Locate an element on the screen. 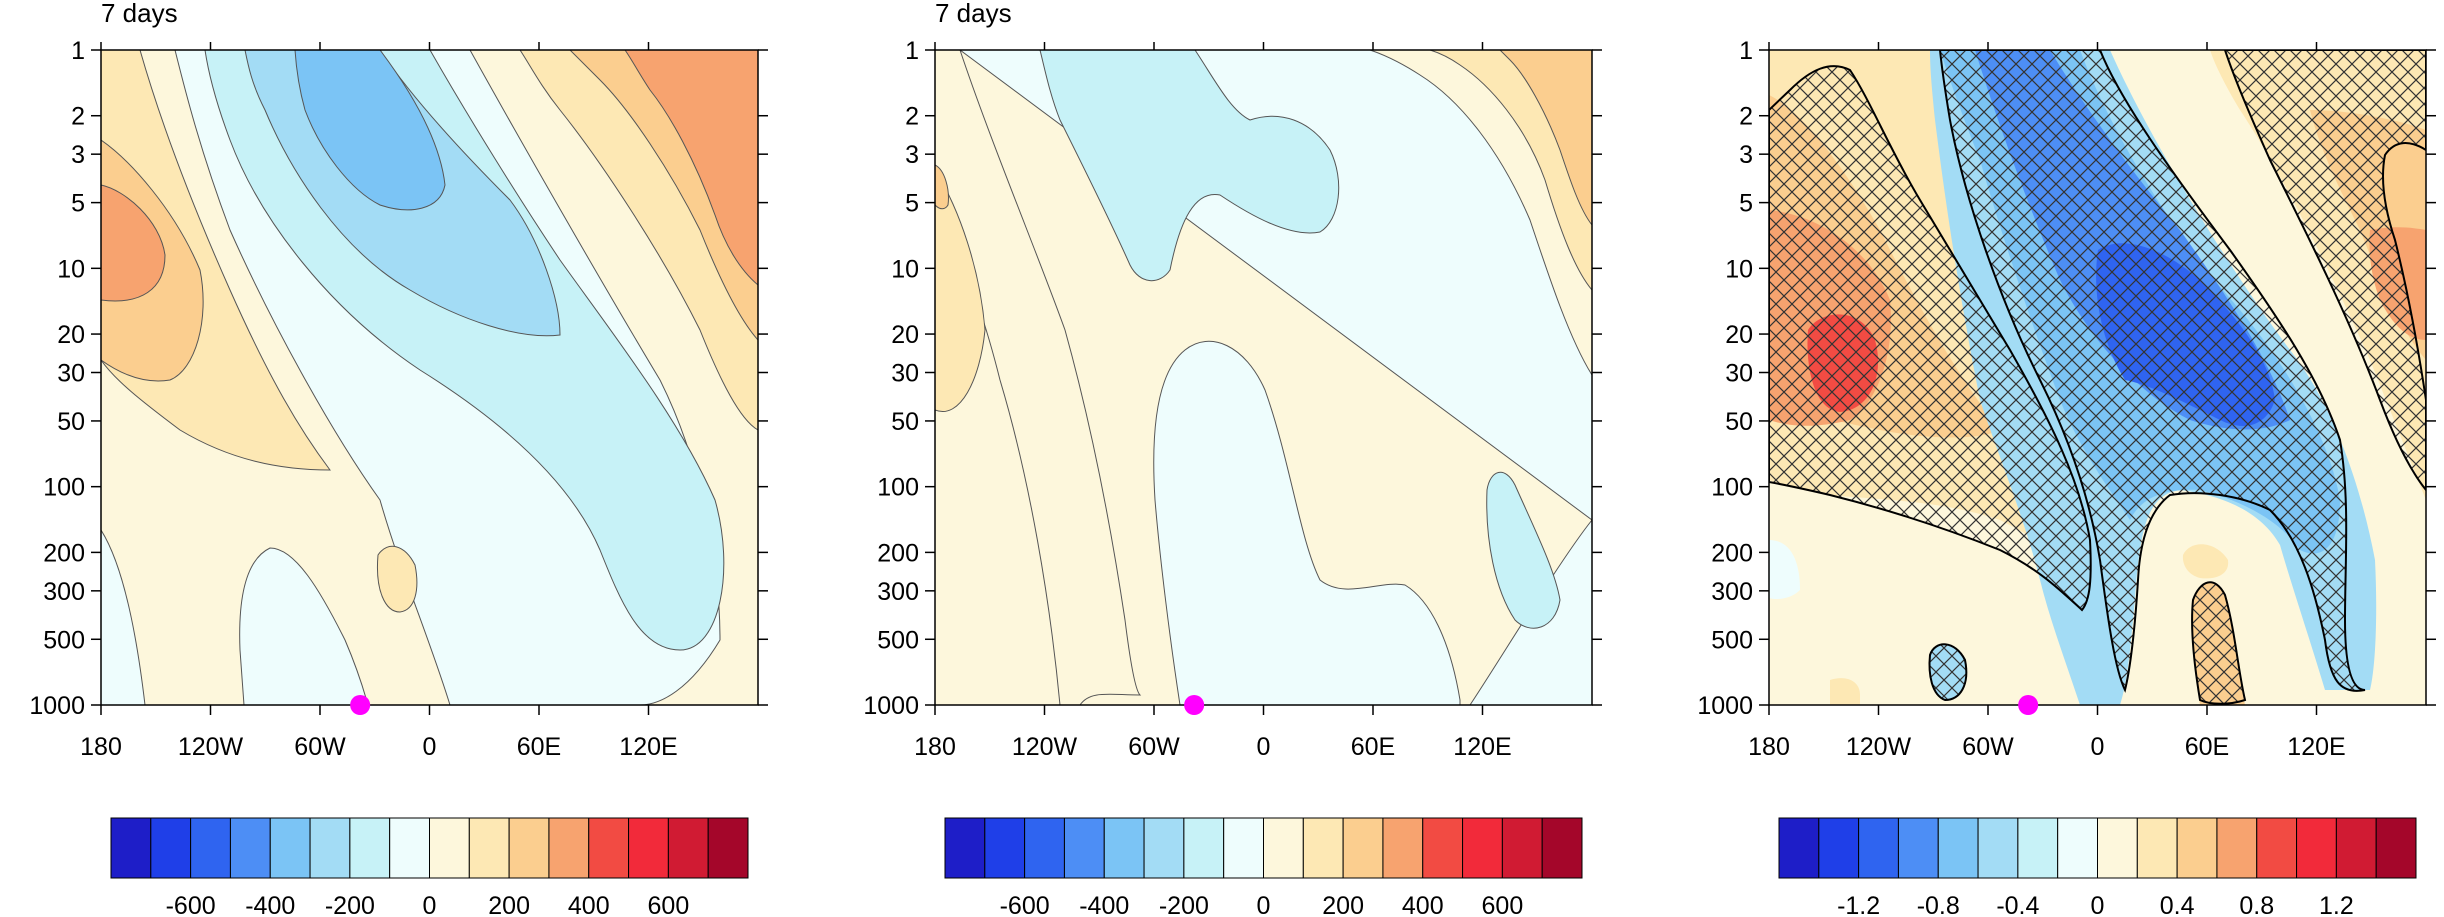  colorbar-label: 0.4 is located at coordinates (2177, 904).